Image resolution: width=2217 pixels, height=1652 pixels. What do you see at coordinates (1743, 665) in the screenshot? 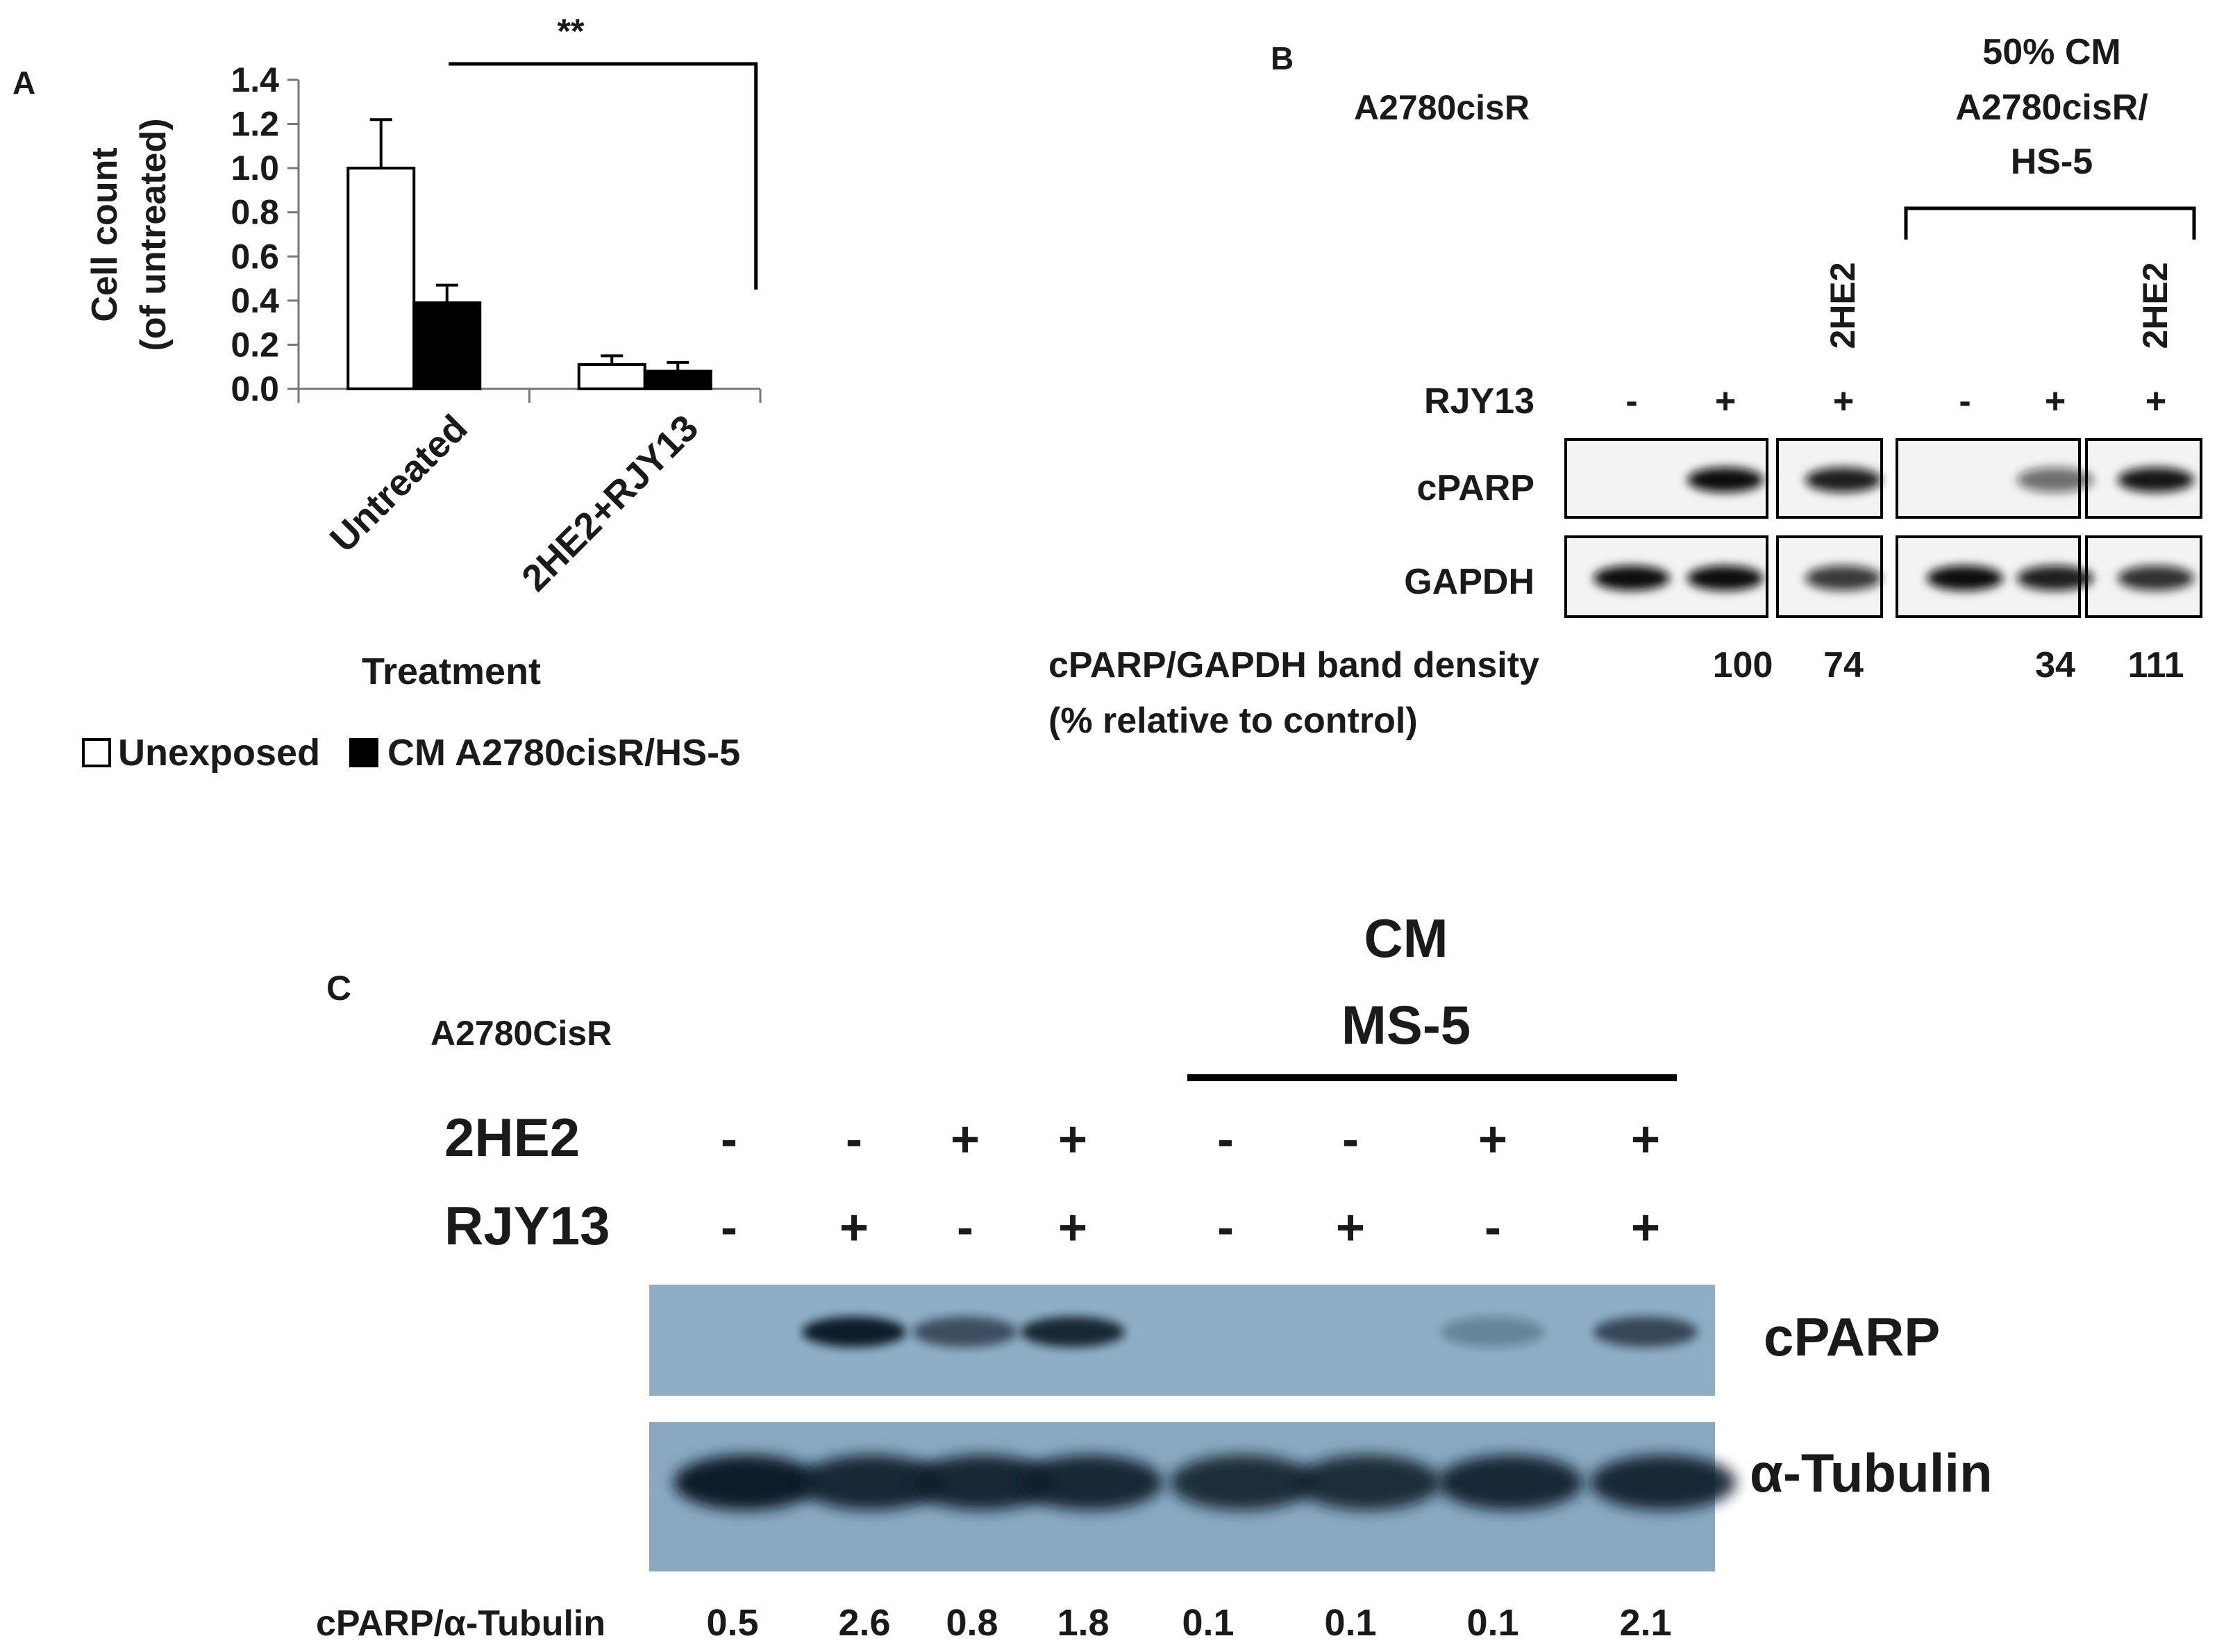
I see `density-value: 100` at bounding box center [1743, 665].